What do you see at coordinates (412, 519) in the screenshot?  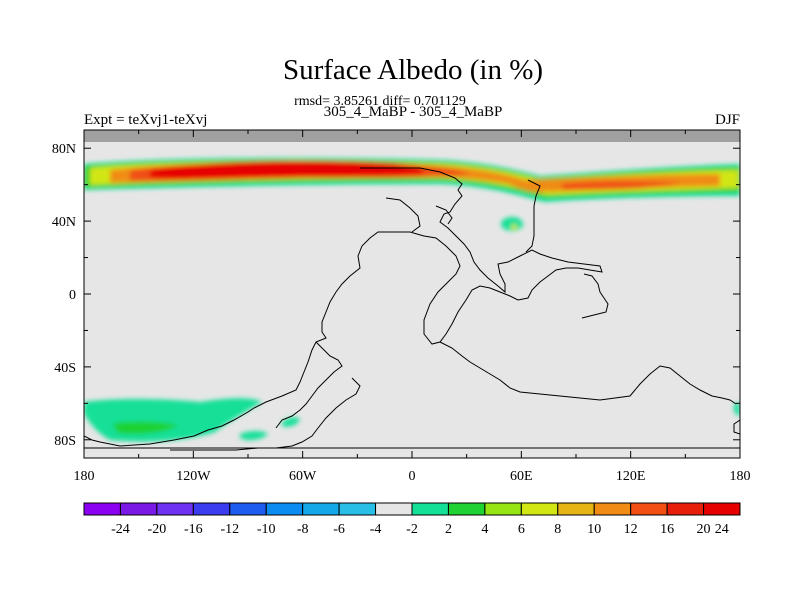 I see `colorbar: -24 -20 -16 -12 -10 -8 -6 -4 -2 2 4 6 8 10 12 16 20 24` at bounding box center [412, 519].